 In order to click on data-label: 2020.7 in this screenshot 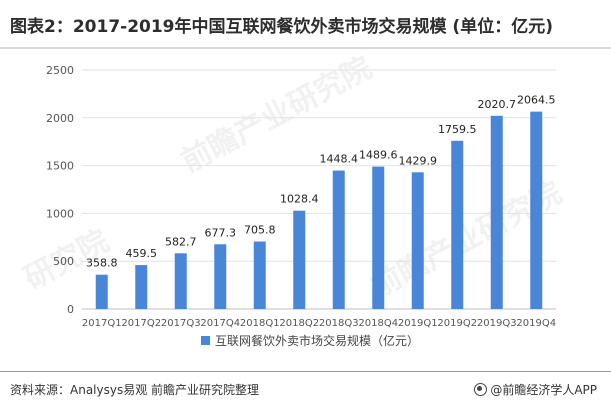, I will do `click(497, 104)`.